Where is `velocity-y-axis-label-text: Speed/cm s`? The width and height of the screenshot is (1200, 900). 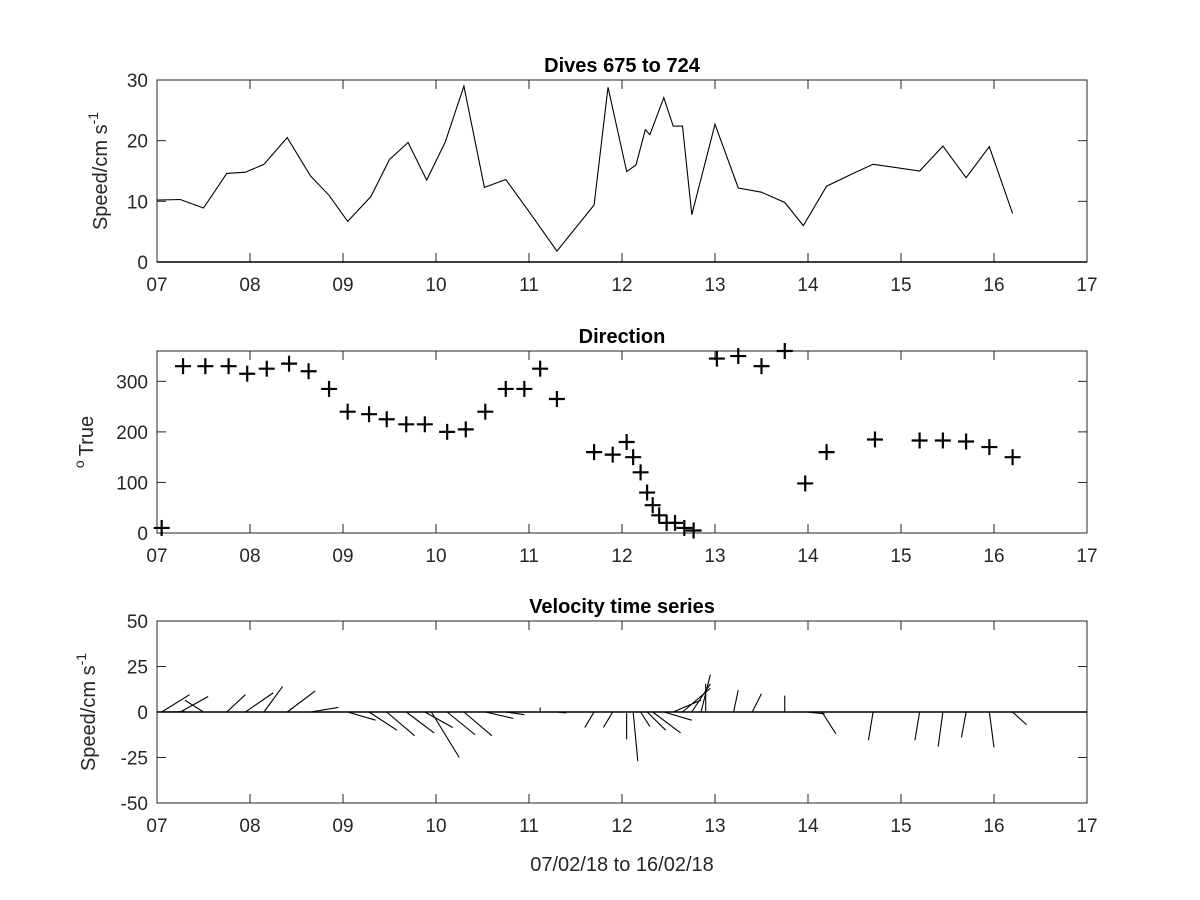 velocity-y-axis-label-text: Speed/cm s is located at coordinates (89, 718).